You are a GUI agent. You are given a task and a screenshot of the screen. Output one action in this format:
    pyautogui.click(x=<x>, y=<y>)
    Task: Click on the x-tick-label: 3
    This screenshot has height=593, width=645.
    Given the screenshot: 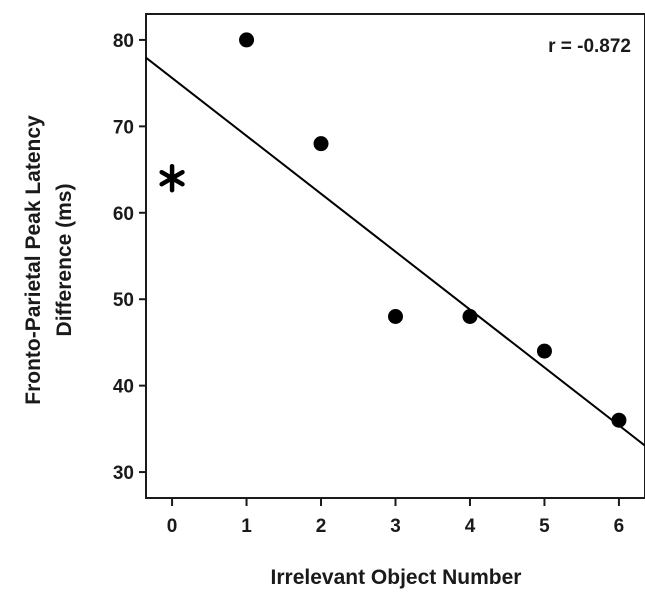 What is the action you would take?
    pyautogui.click(x=395, y=526)
    